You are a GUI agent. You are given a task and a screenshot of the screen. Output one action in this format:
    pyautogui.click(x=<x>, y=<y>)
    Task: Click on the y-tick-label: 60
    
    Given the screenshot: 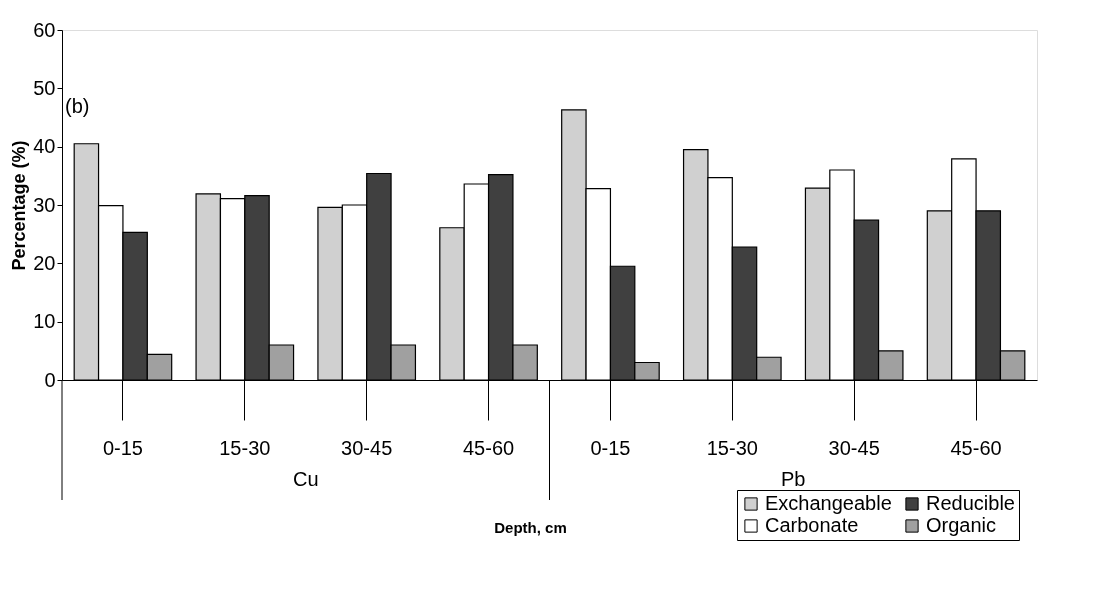 What is the action you would take?
    pyautogui.click(x=44, y=29)
    